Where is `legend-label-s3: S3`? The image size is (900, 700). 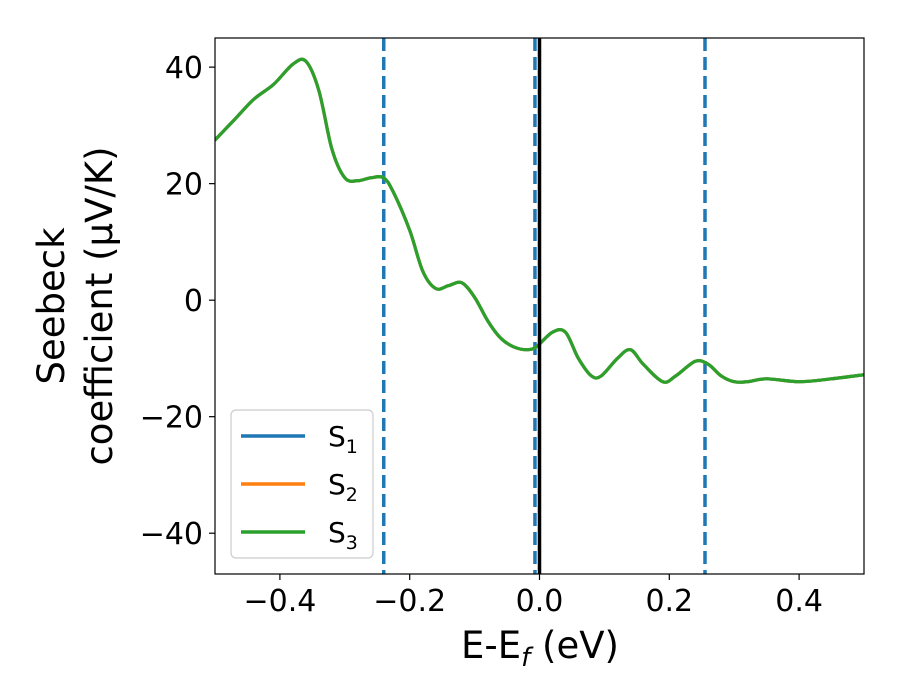
legend-label-s3: S3 is located at coordinates (343, 535).